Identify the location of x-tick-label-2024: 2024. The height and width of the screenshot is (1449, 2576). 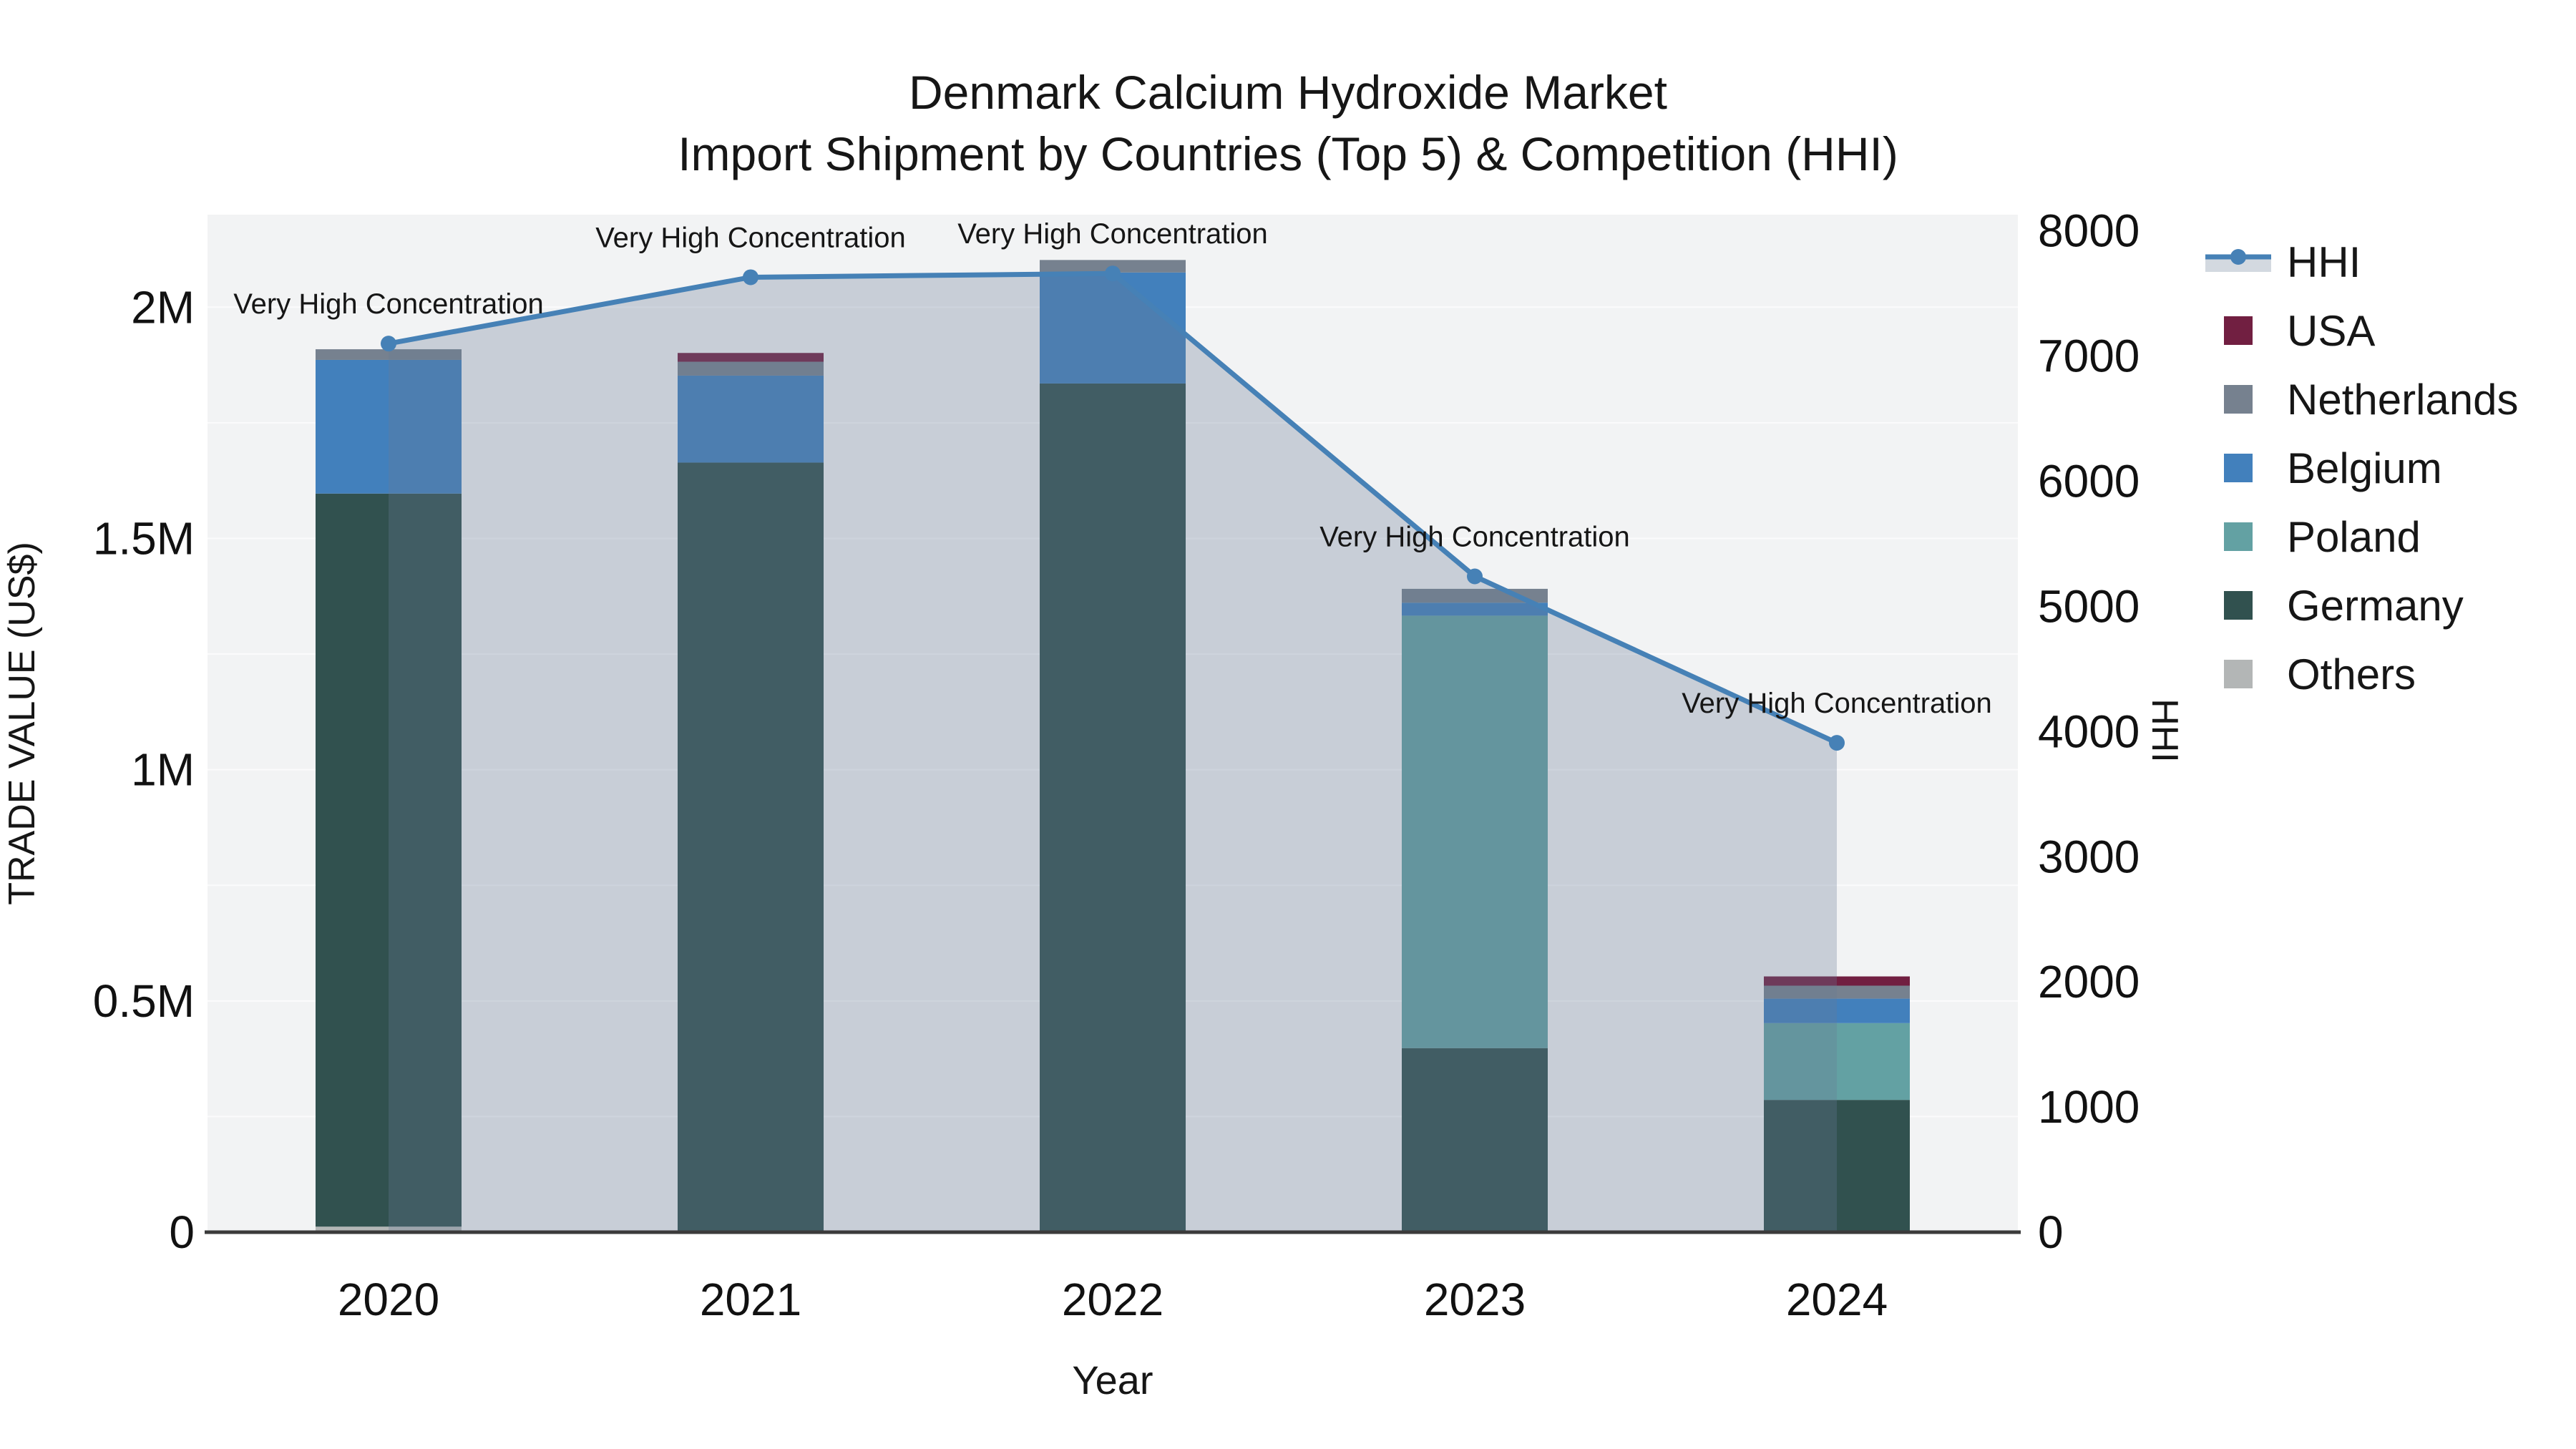
(1837, 1299).